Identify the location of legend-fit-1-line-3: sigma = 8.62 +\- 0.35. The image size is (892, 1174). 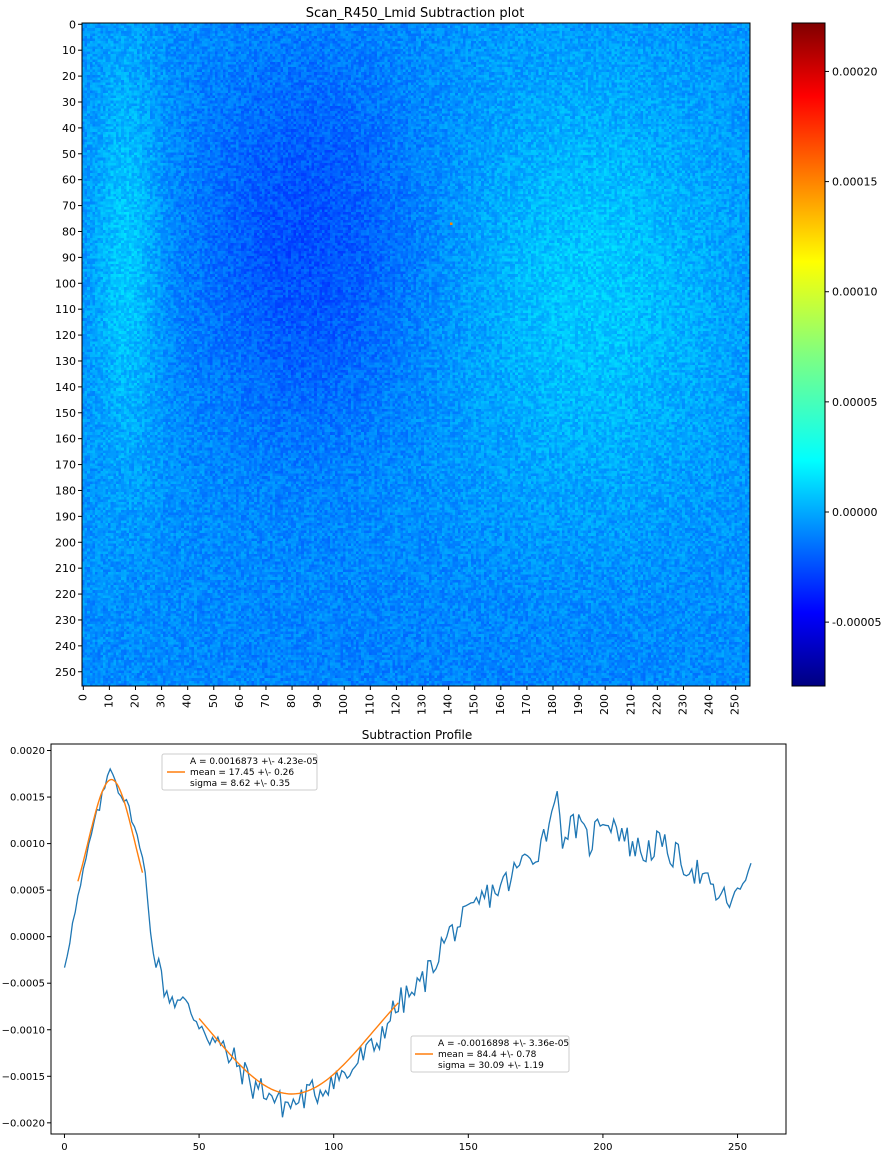
(240, 784).